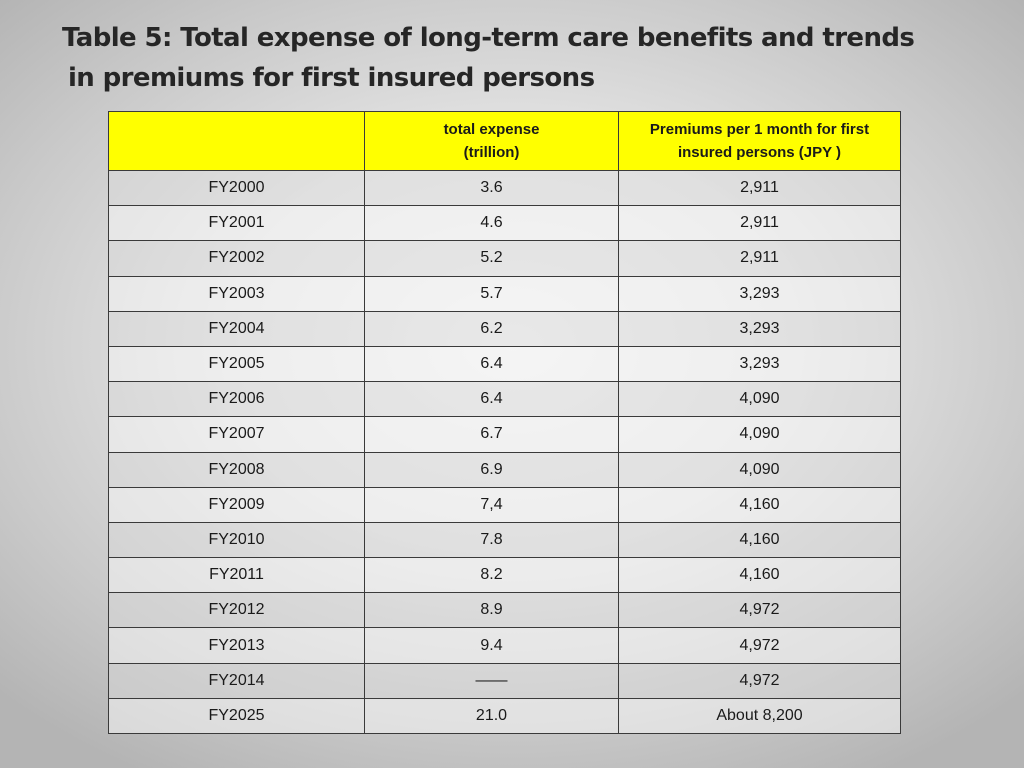 This screenshot has width=1024, height=768. I want to click on table-row: FY2002 5.2 2,911, so click(504, 258).